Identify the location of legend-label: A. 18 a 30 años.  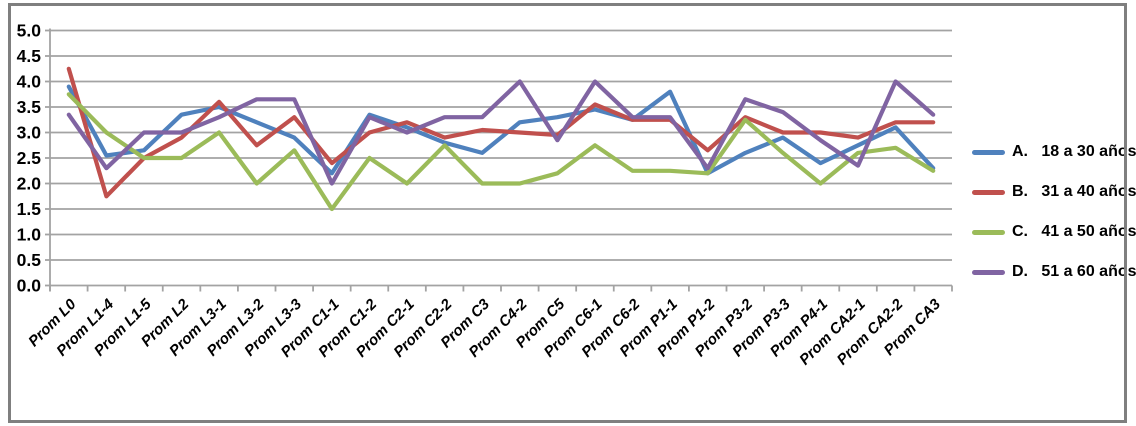
(1074, 151).